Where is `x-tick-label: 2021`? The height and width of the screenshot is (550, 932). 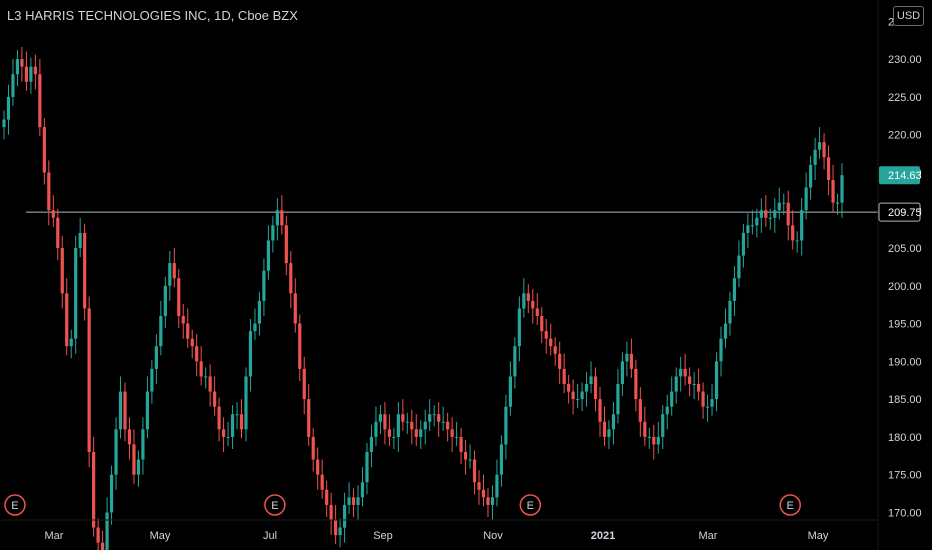 x-tick-label: 2021 is located at coordinates (603, 536).